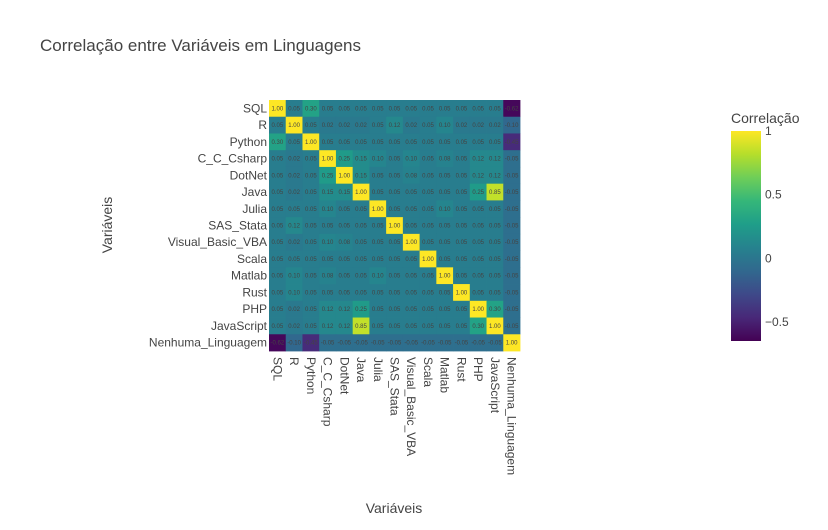 The width and height of the screenshot is (828, 530). What do you see at coordinates (445, 375) in the screenshot?
I see `x-tick-label: Matlab` at bounding box center [445, 375].